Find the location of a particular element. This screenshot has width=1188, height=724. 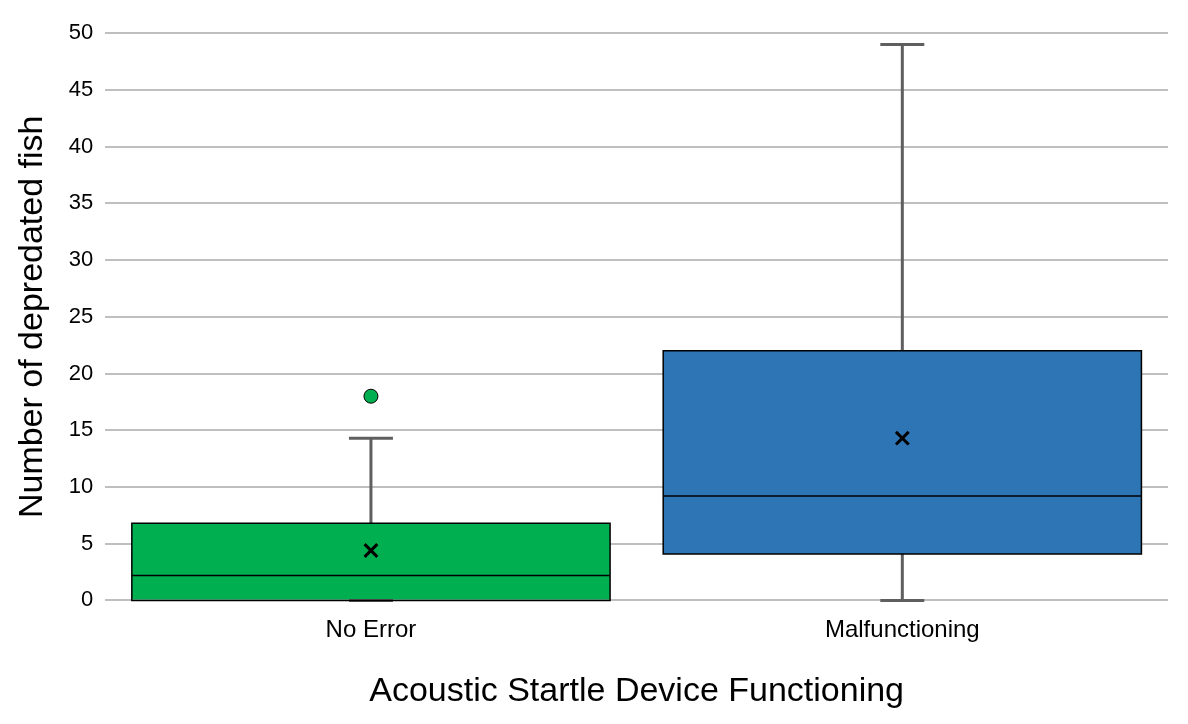

y-tick-label: 35 is located at coordinates (81, 202).